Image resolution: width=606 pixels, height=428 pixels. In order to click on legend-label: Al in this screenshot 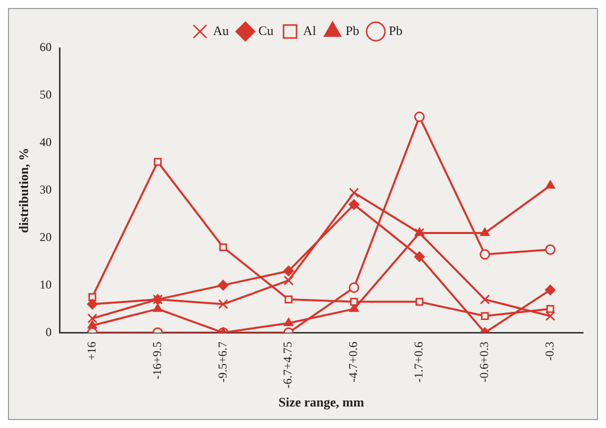, I will do `click(309, 30)`.